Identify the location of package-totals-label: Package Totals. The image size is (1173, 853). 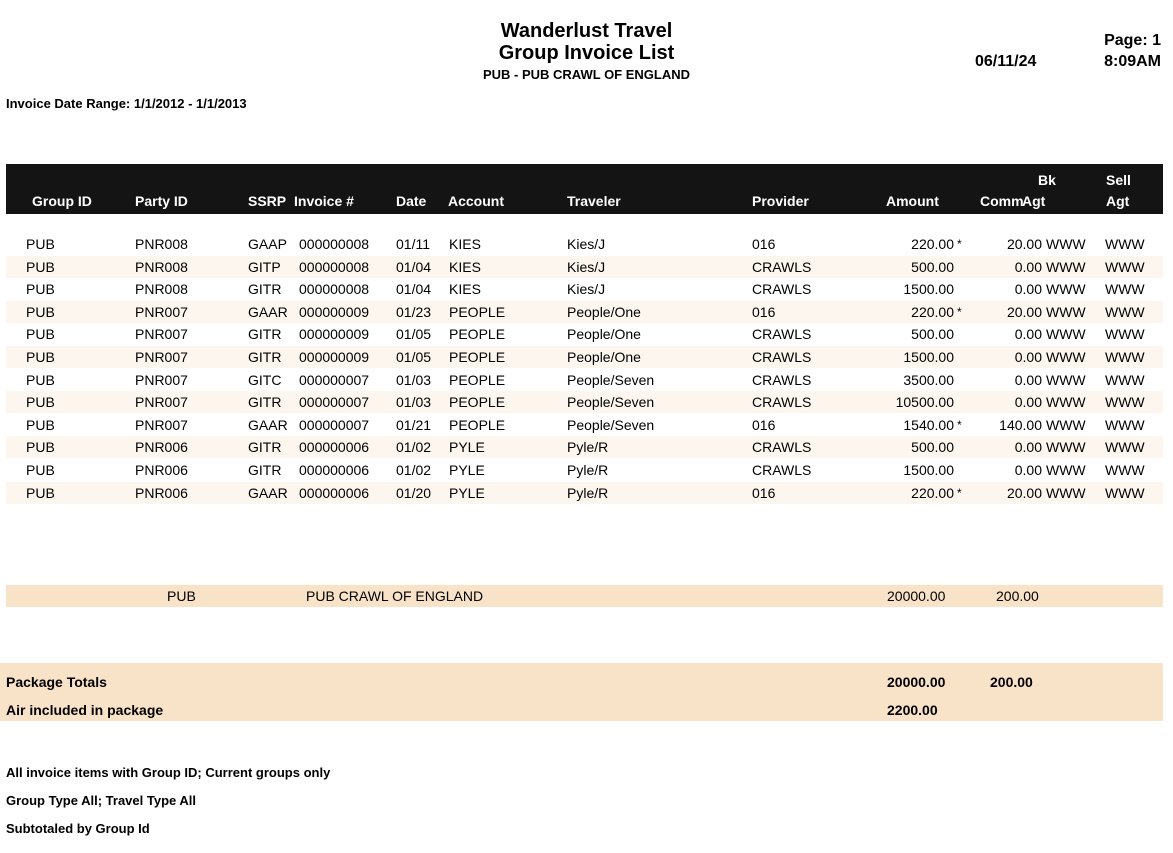
(56, 682).